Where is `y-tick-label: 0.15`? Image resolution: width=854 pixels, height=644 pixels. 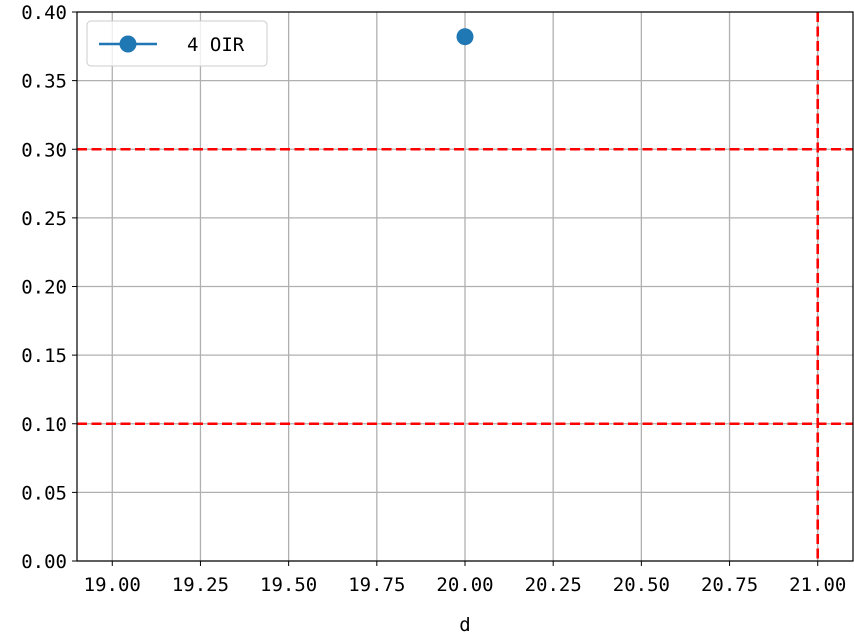 y-tick-label: 0.15 is located at coordinates (44, 356).